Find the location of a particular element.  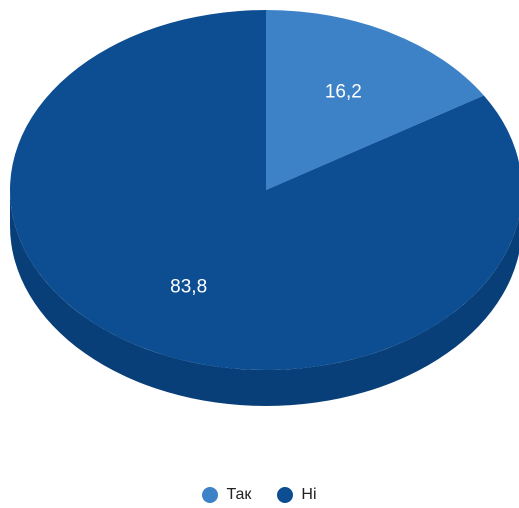

legend: Так Ні is located at coordinates (259, 495).